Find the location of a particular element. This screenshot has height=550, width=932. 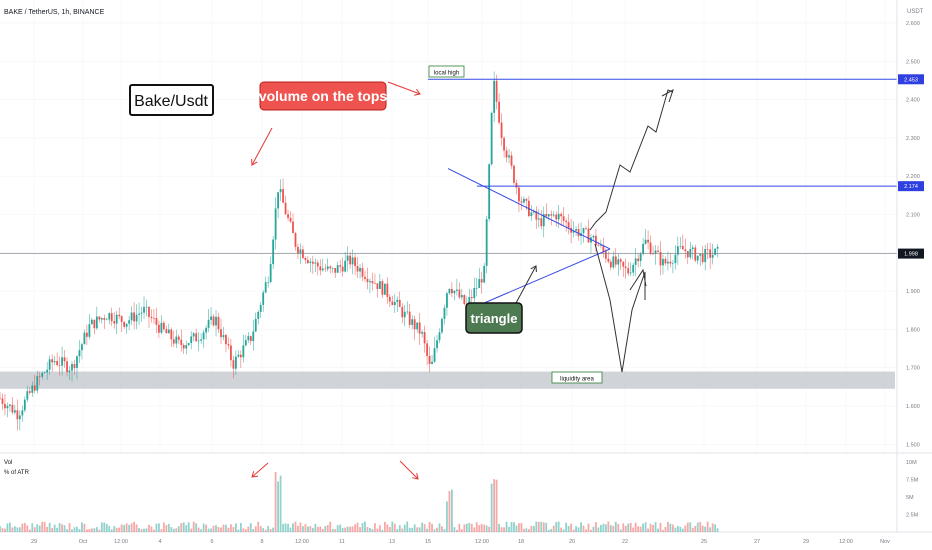

volume-tick-label: 10M is located at coordinates (911, 463).